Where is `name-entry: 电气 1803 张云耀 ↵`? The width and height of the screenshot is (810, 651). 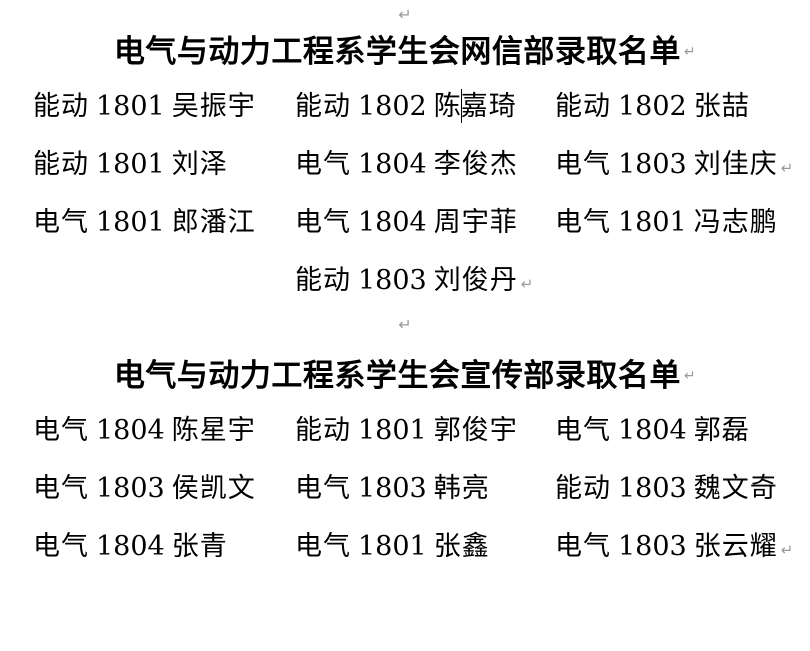 name-entry: 电气 1803 张云耀 ↵ is located at coordinates (680, 547).